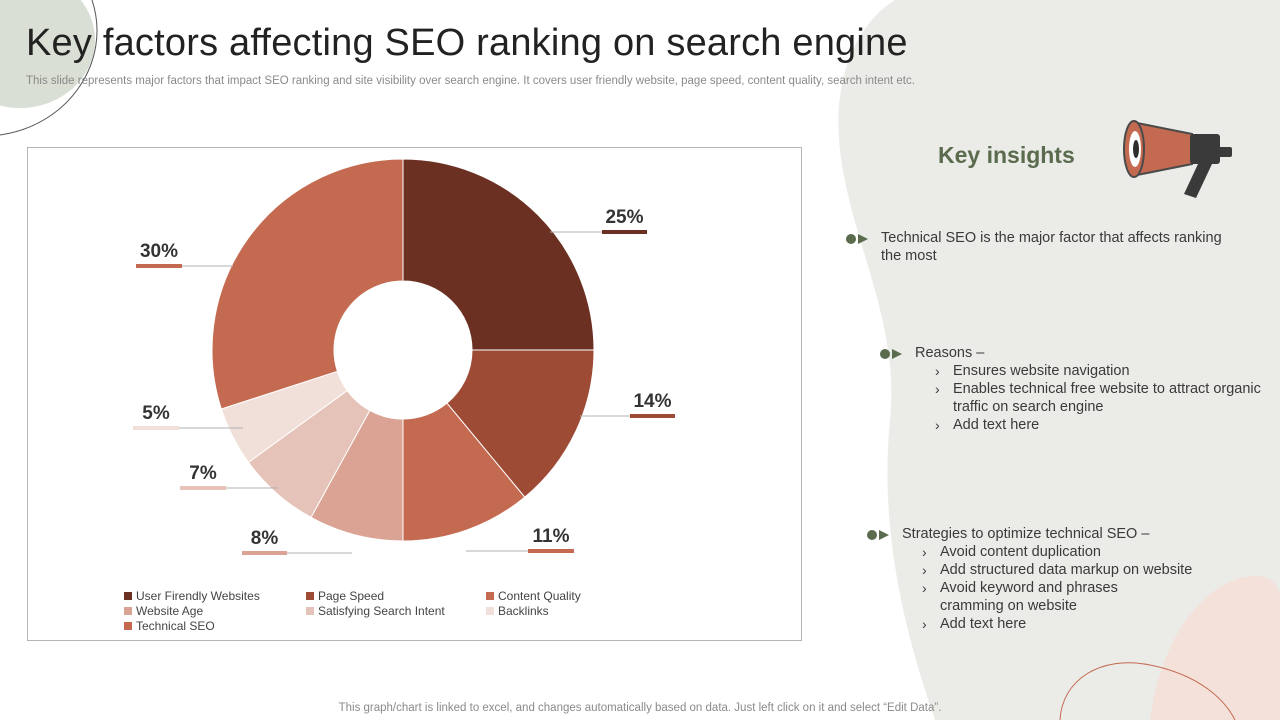 The height and width of the screenshot is (720, 1280). Describe the element at coordinates (1177, 159) in the screenshot. I see `megaphone-icon` at that location.